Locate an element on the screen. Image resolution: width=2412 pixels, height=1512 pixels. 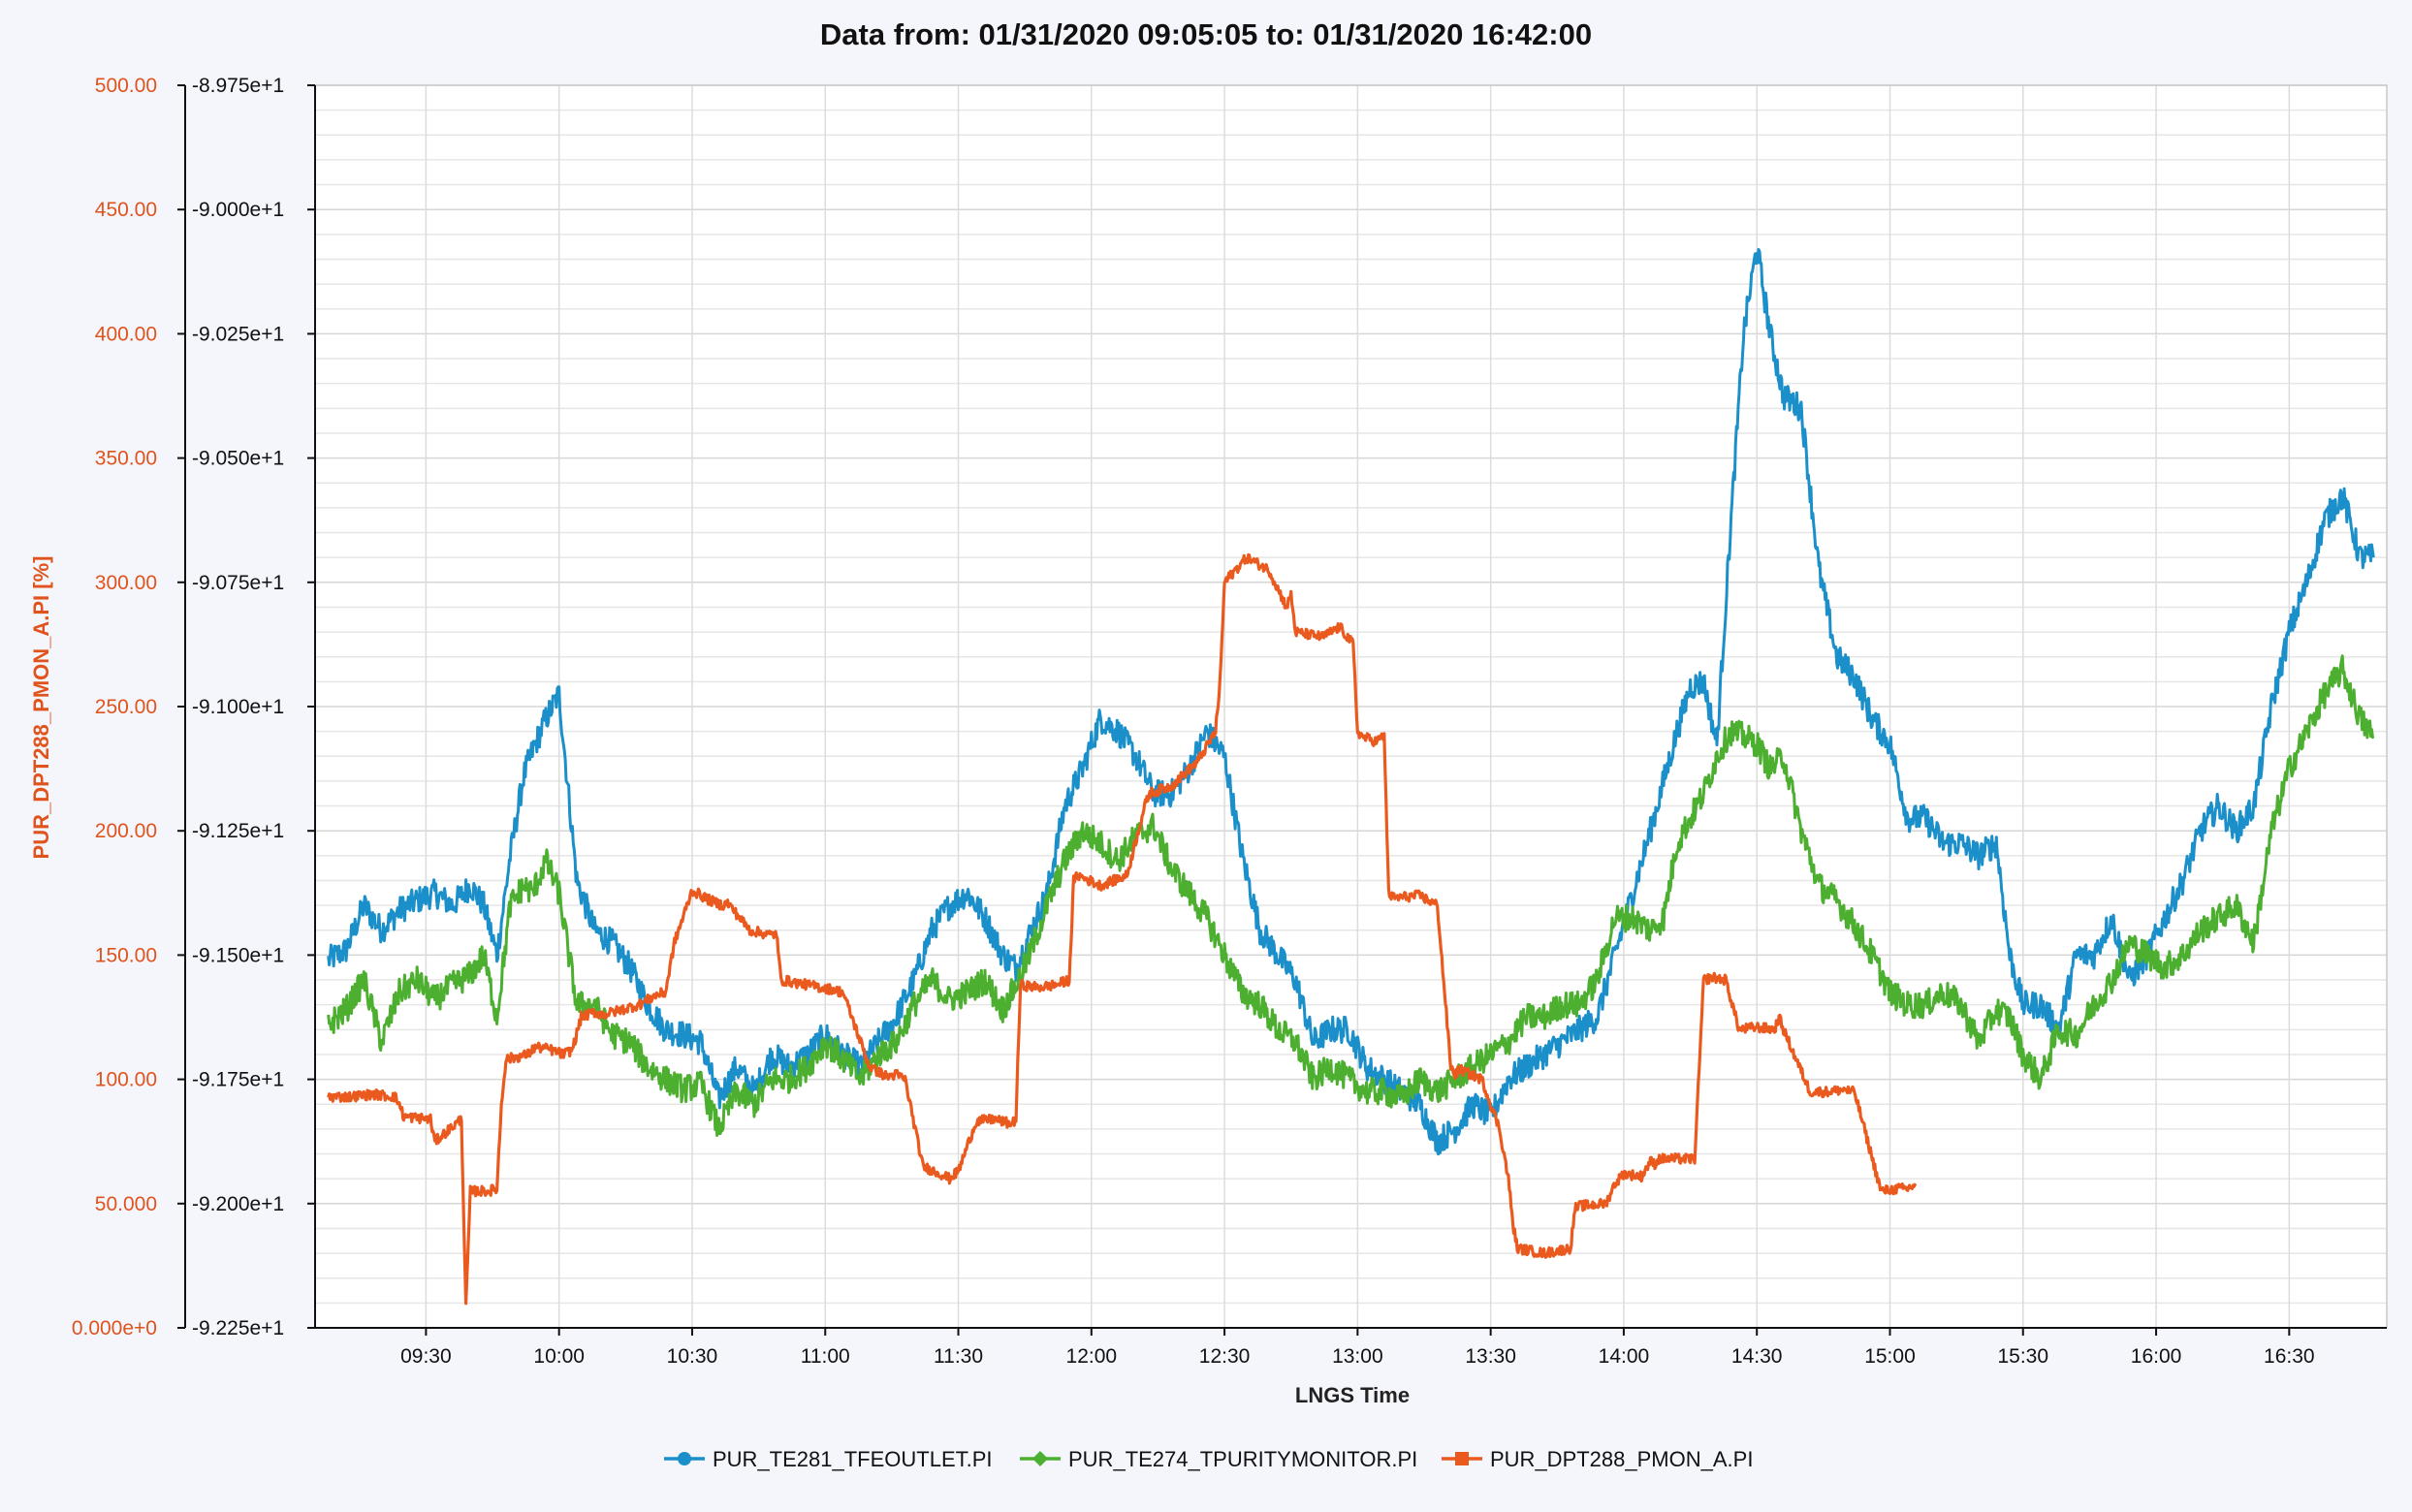
y-left-tick-label: 300.00 is located at coordinates (126, 583).